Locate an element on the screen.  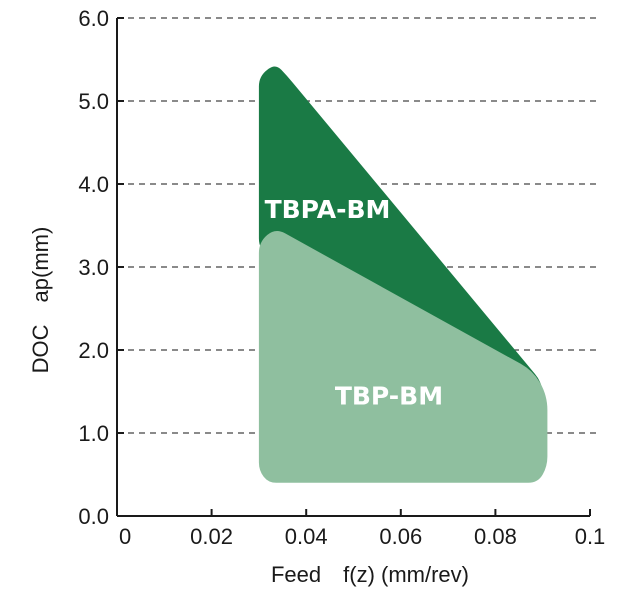
region-label: TBPA-BM is located at coordinates (328, 209).